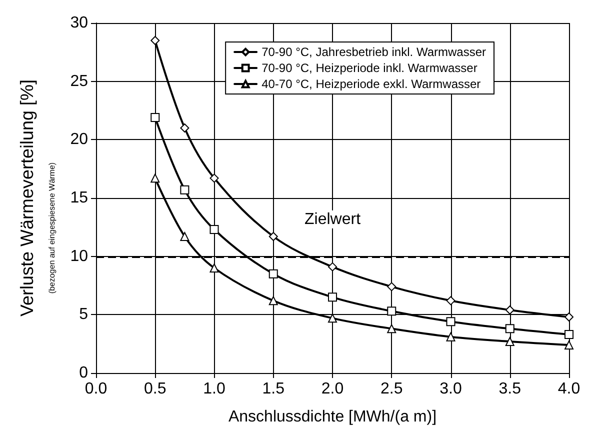 Image resolution: width=602 pixels, height=443 pixels. Describe the element at coordinates (214, 389) in the screenshot. I see `x-tick-label: 1.0` at that location.